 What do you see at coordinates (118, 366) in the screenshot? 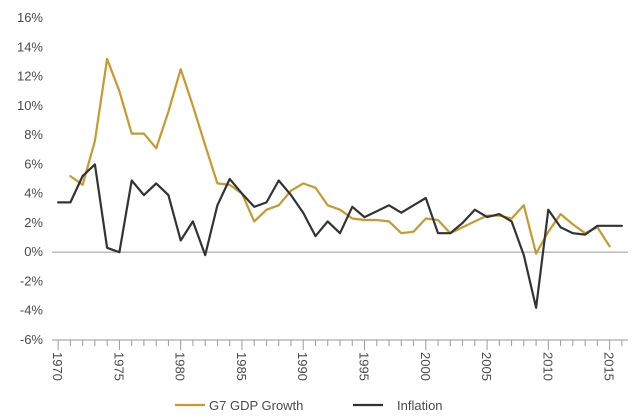
I see `x-tick-label: 1975` at bounding box center [118, 366].